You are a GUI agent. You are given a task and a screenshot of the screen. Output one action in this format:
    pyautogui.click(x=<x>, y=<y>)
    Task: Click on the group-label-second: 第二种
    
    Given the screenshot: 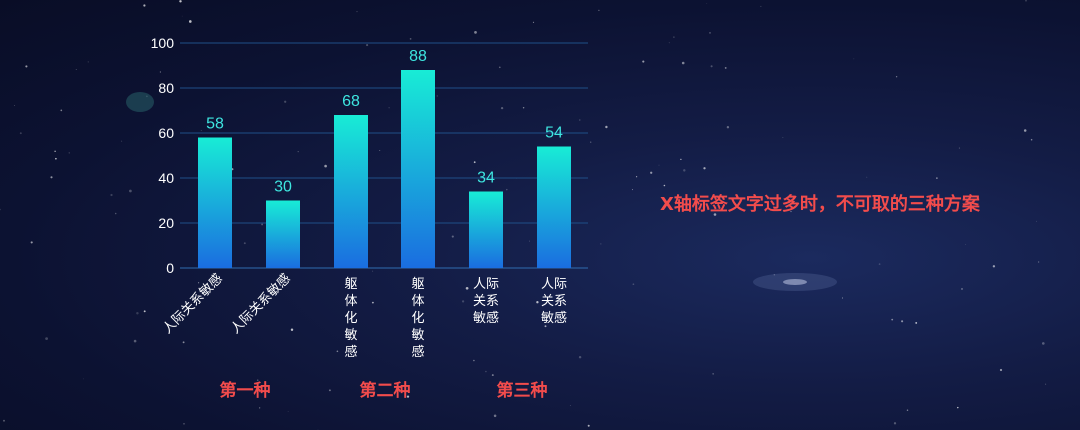 What is the action you would take?
    pyautogui.click(x=385, y=391)
    